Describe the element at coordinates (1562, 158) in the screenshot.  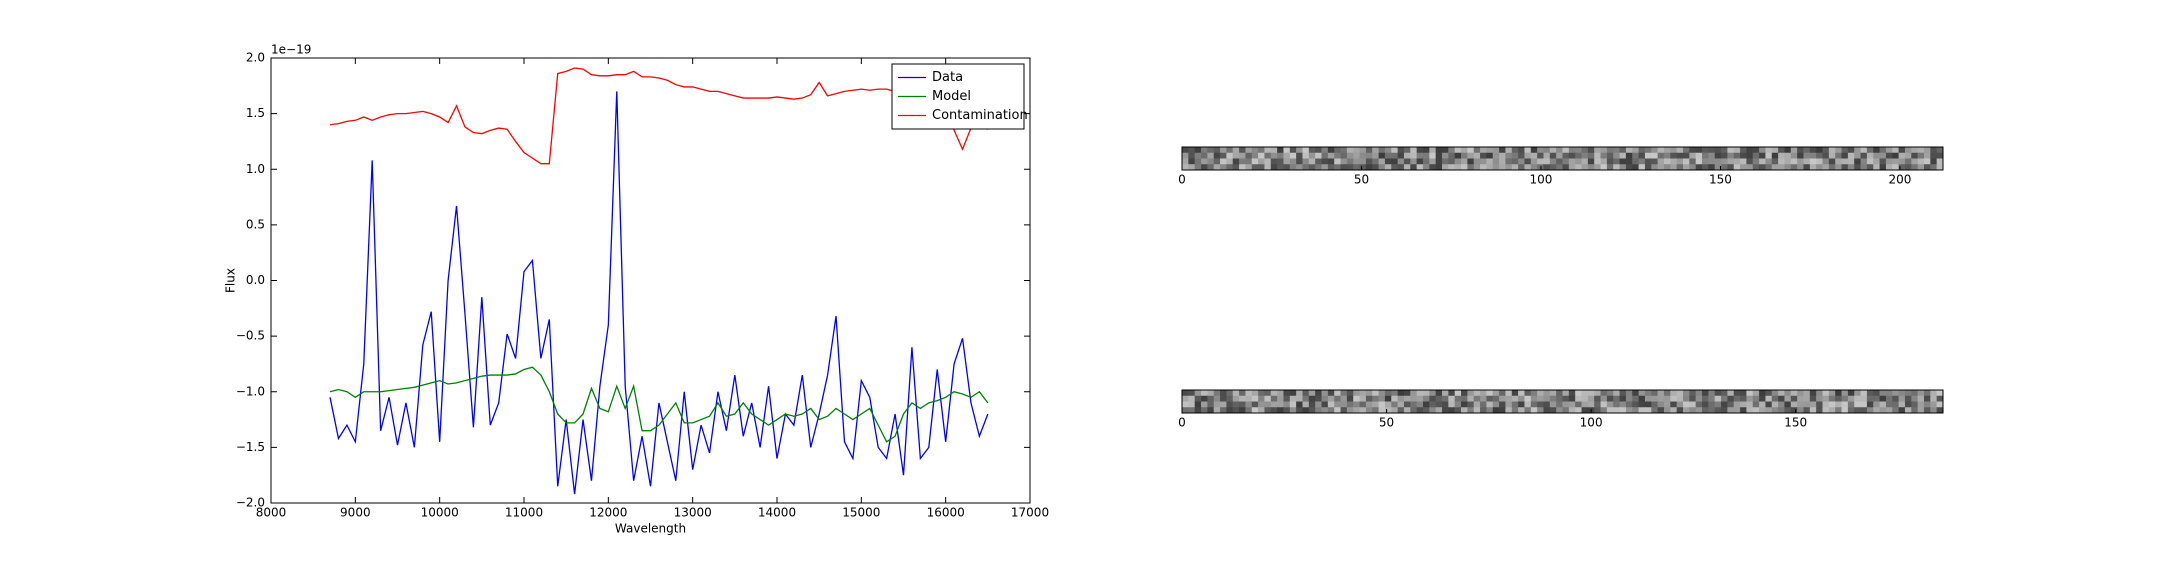
I see `image-frame` at that location.